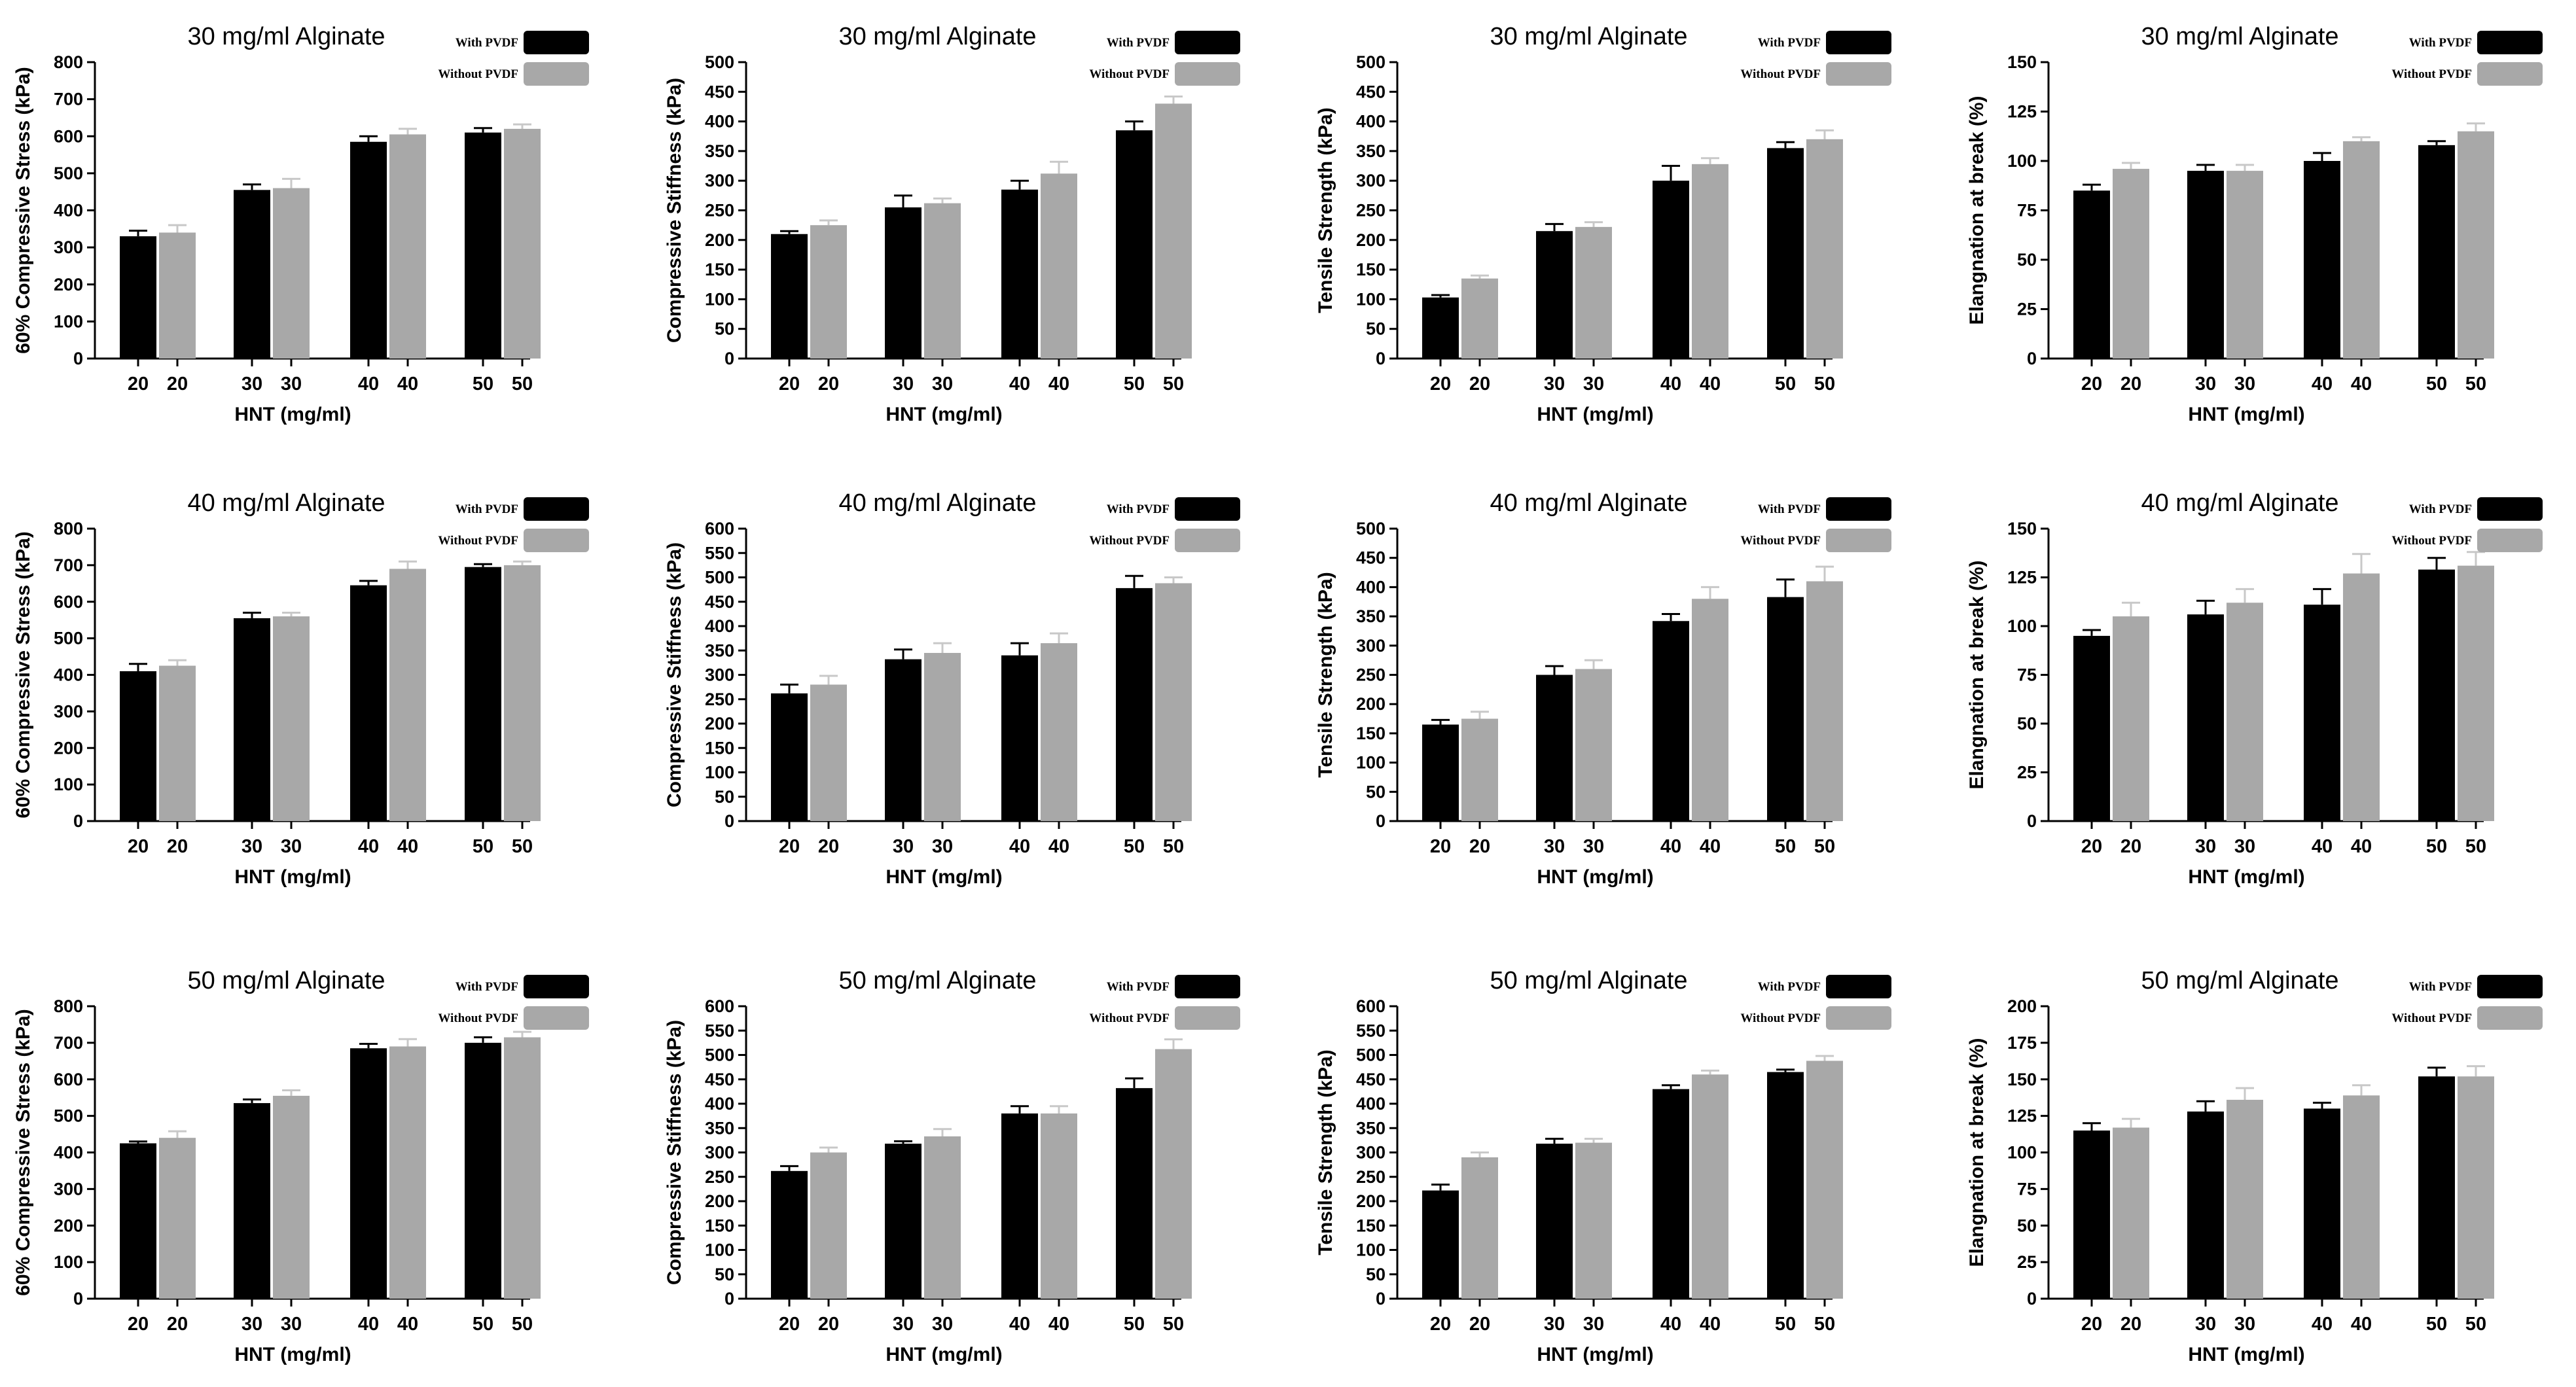  I want to click on y-axis-label: Compressive Stiffness (kPa), so click(674, 674).